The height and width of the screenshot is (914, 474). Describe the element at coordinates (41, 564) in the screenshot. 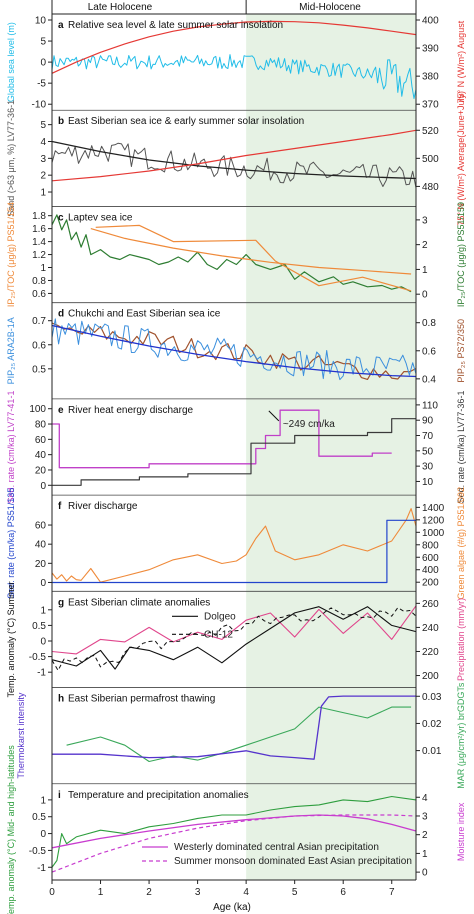

I see `y-tick-label-left: 20` at that location.